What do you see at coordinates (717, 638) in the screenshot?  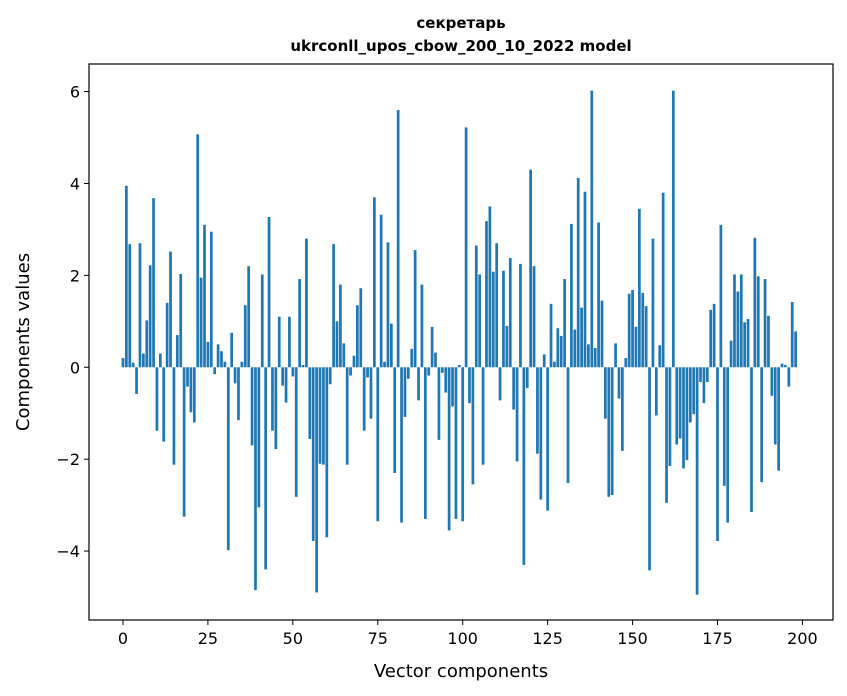 I see `x-tick-label-7: 175` at bounding box center [717, 638].